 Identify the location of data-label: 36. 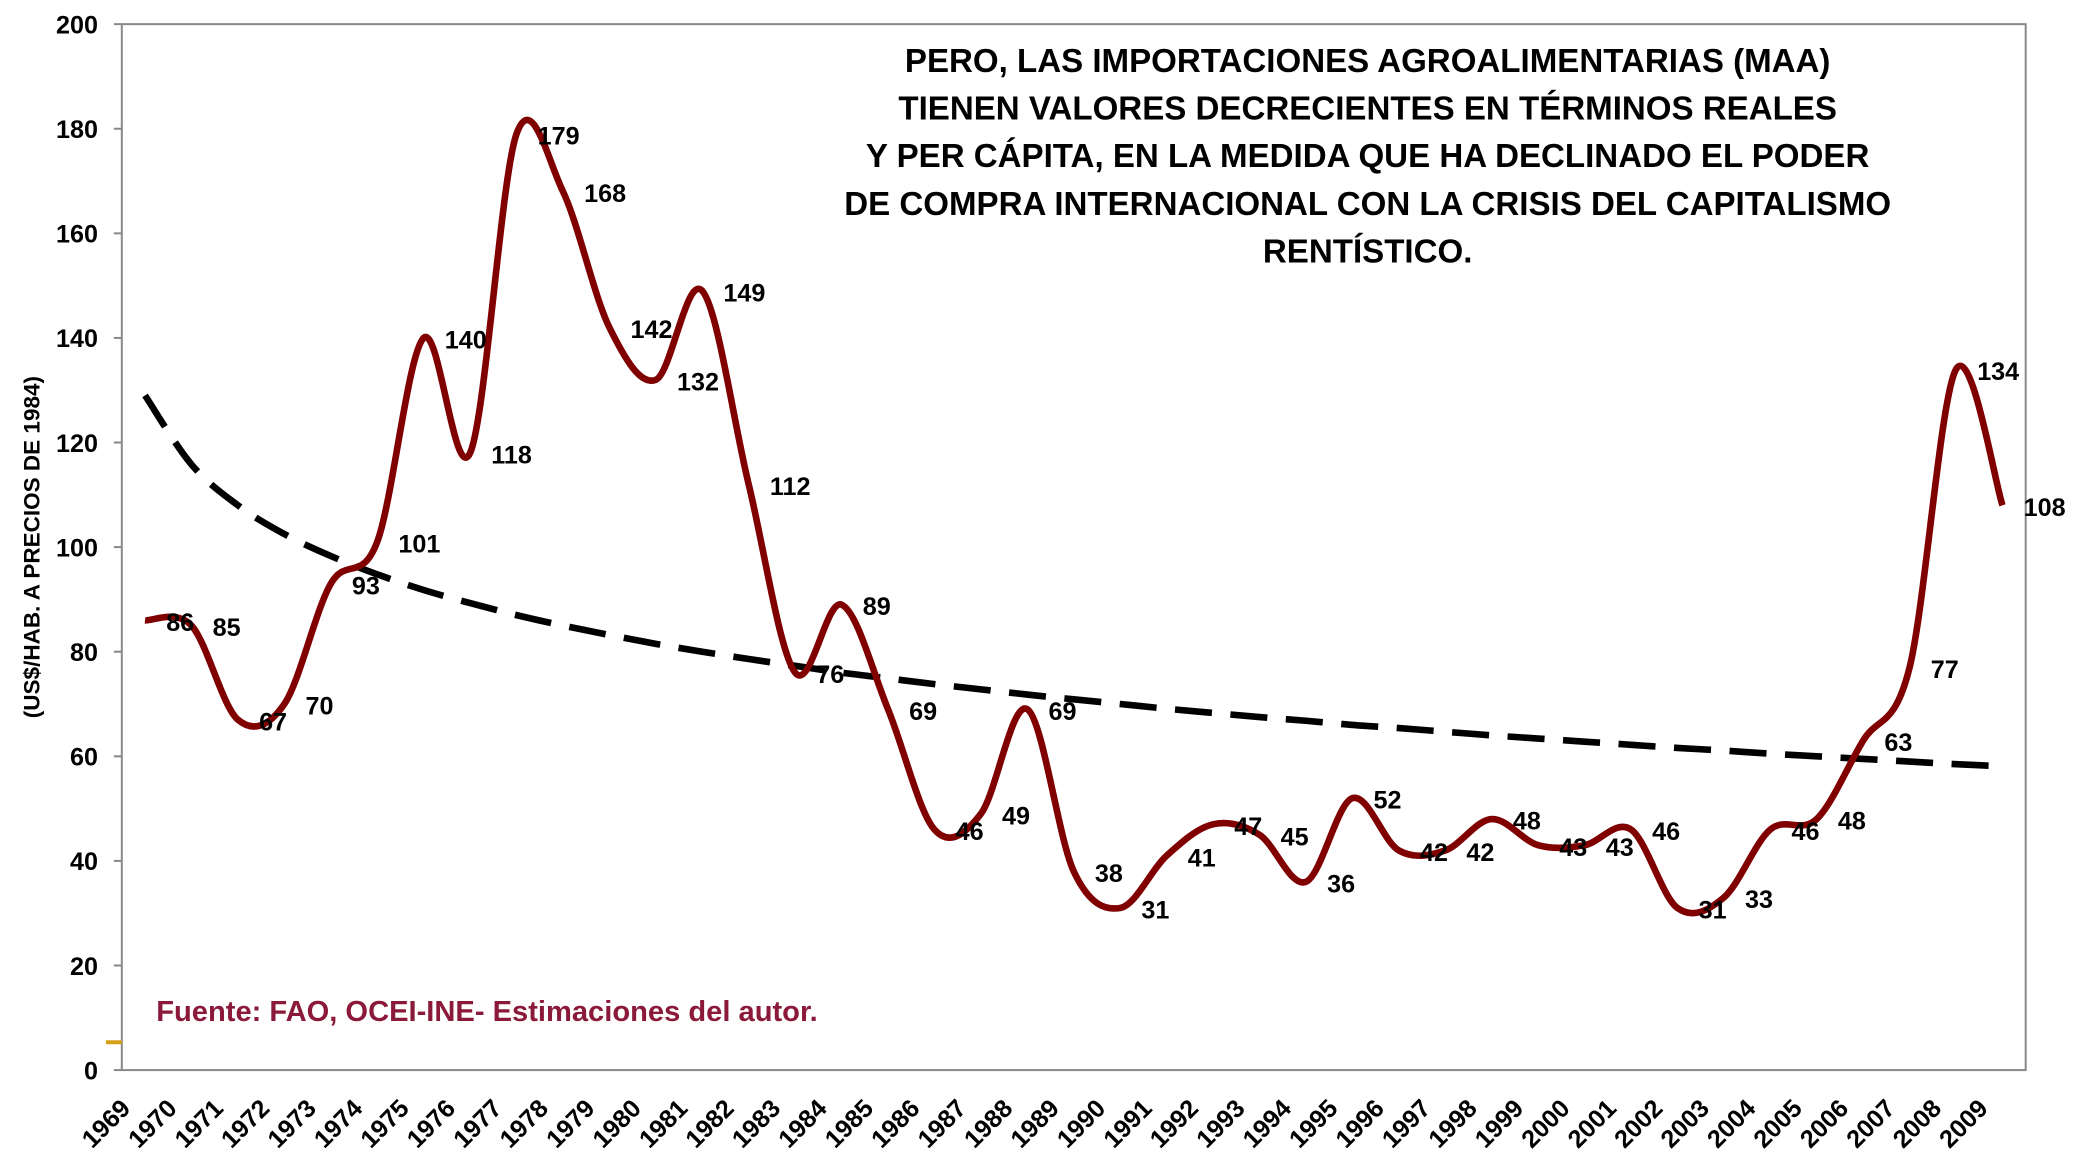
(1341, 884).